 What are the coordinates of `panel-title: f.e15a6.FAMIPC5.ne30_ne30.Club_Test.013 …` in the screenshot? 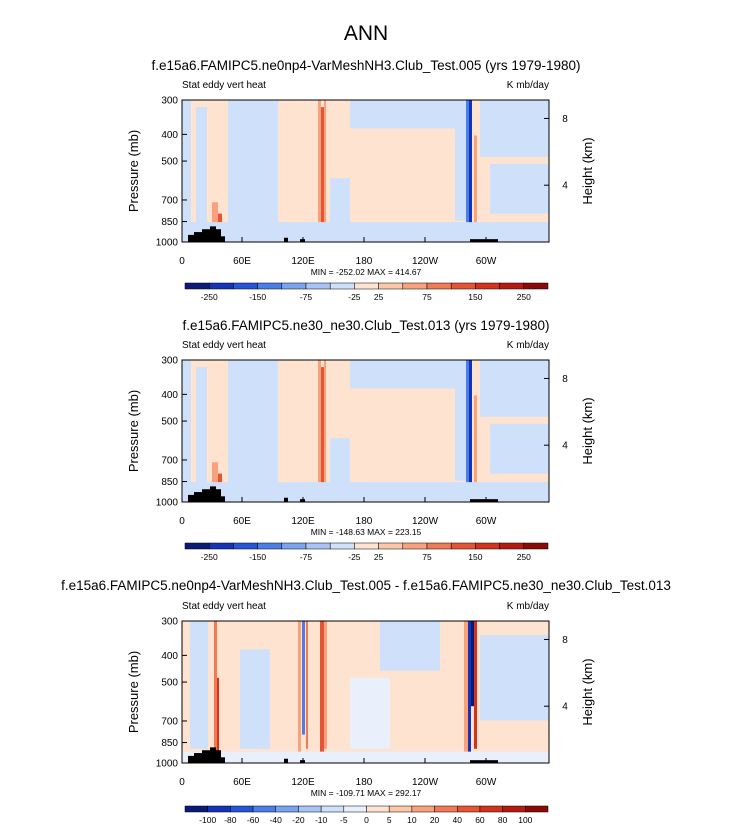 It's located at (366, 325).